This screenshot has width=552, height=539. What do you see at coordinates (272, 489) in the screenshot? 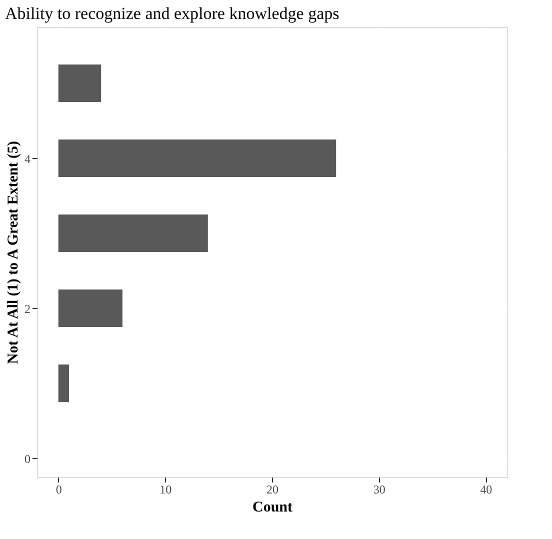
I see `x-tick-label: 20` at bounding box center [272, 489].